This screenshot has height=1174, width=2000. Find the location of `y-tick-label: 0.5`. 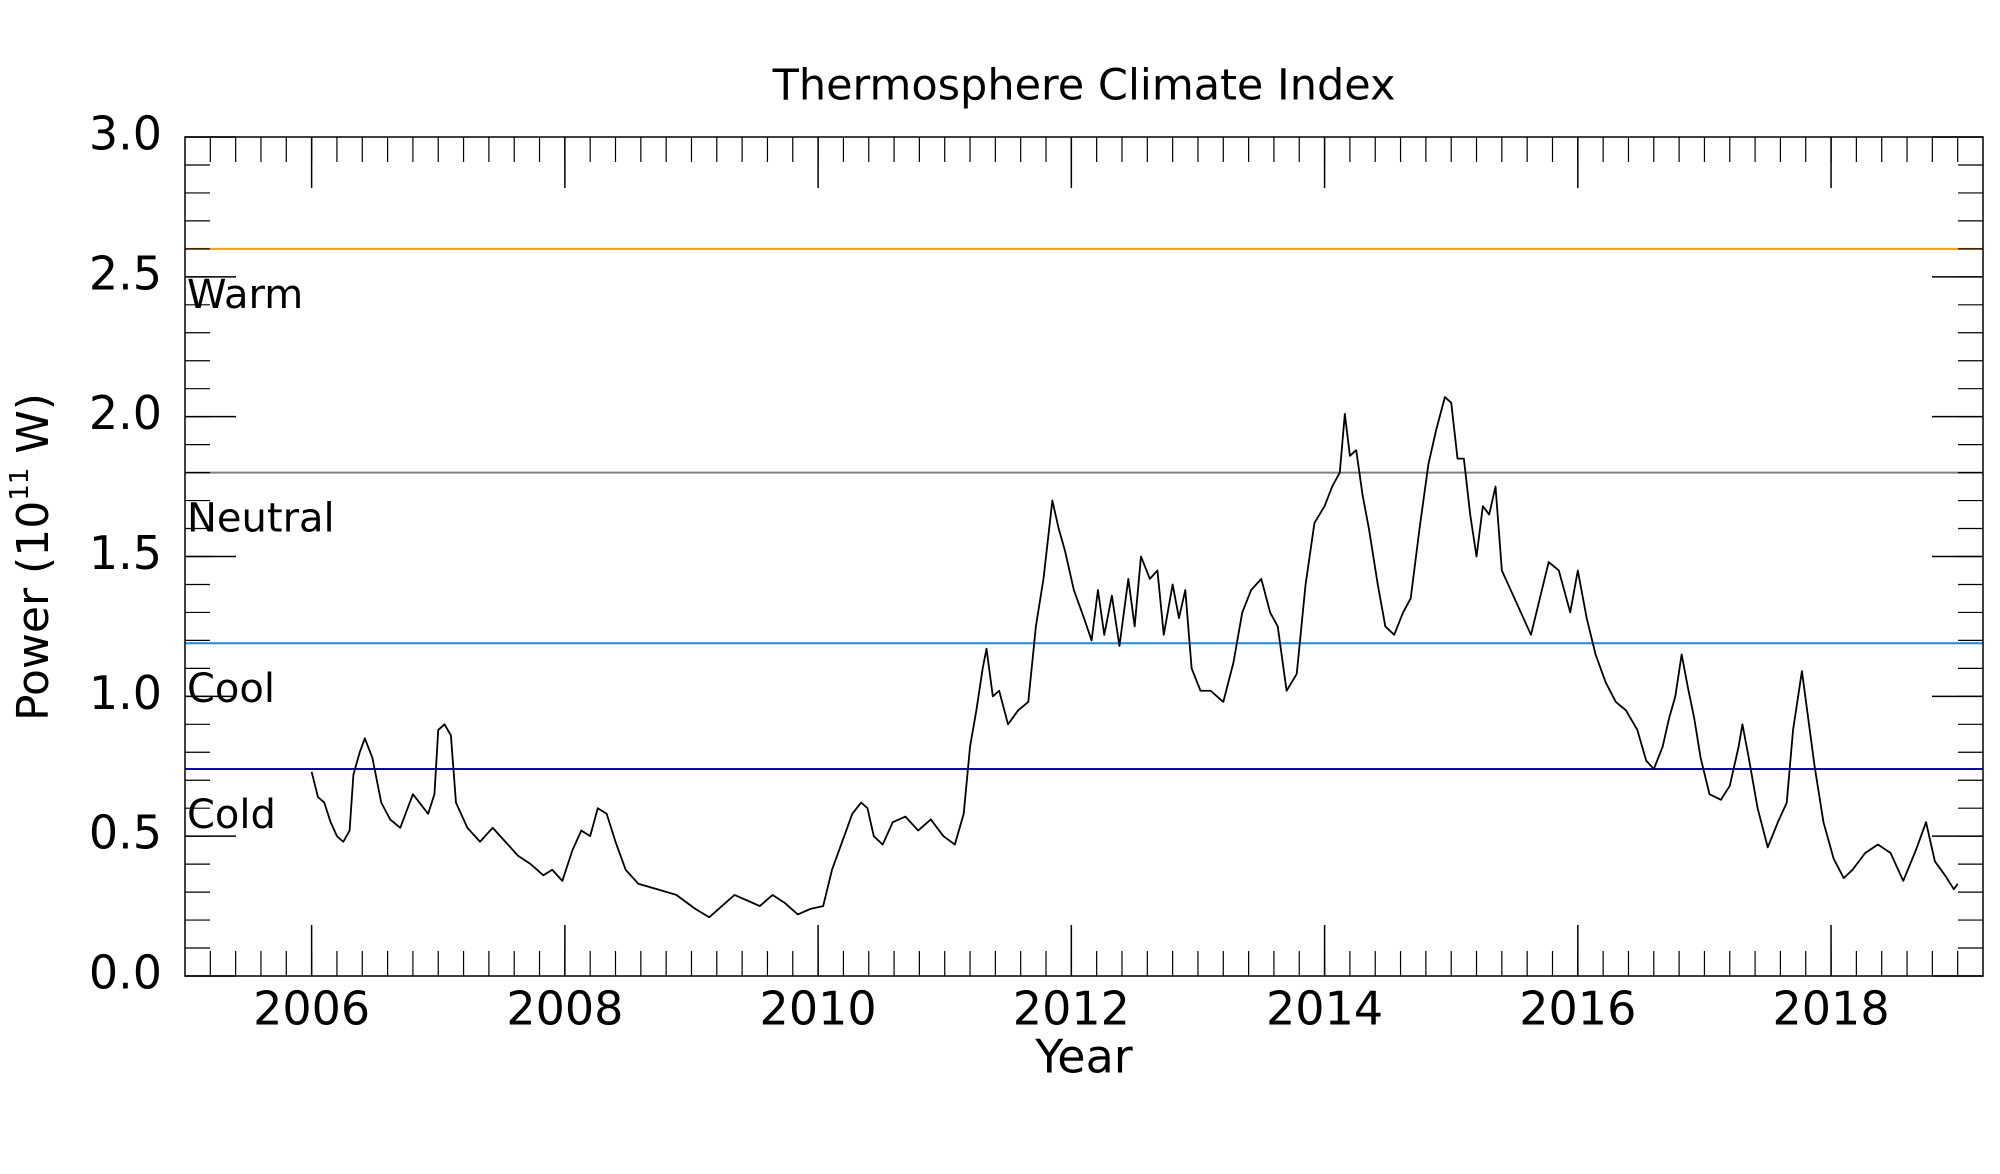

y-tick-label: 0.5 is located at coordinates (125, 833).